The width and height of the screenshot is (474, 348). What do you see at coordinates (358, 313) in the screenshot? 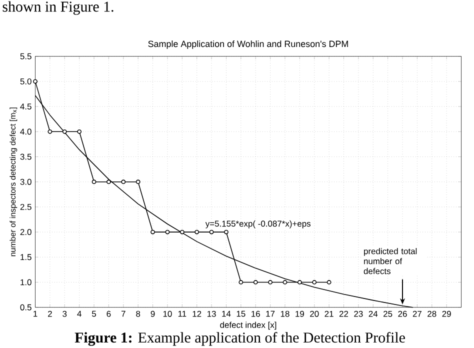
I see `x-tick-label: 23` at bounding box center [358, 313].